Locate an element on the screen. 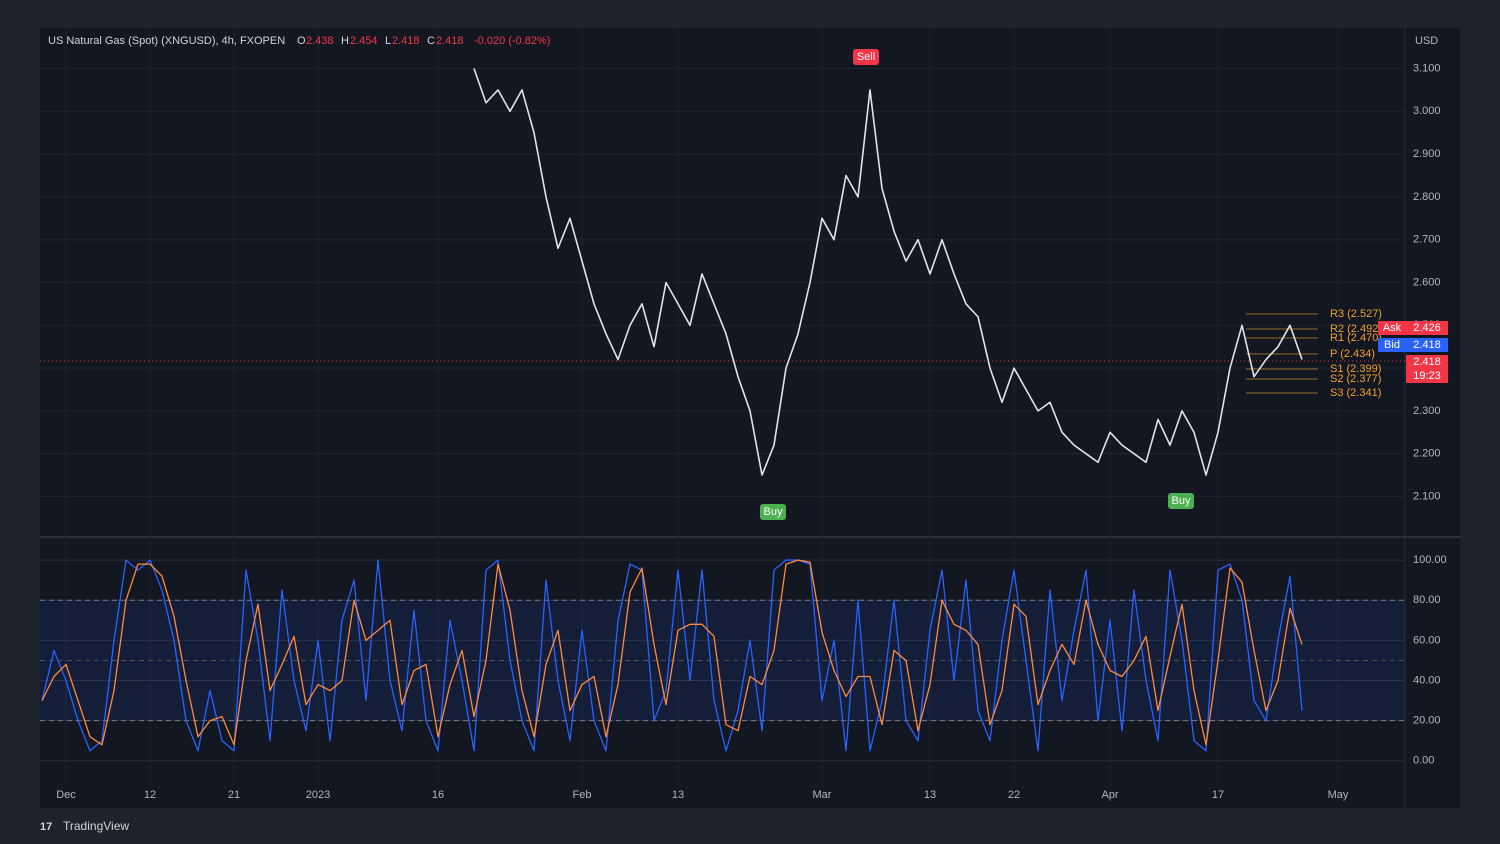 The image size is (1500, 844). y-tick-label: 60.00 is located at coordinates (1427, 640).